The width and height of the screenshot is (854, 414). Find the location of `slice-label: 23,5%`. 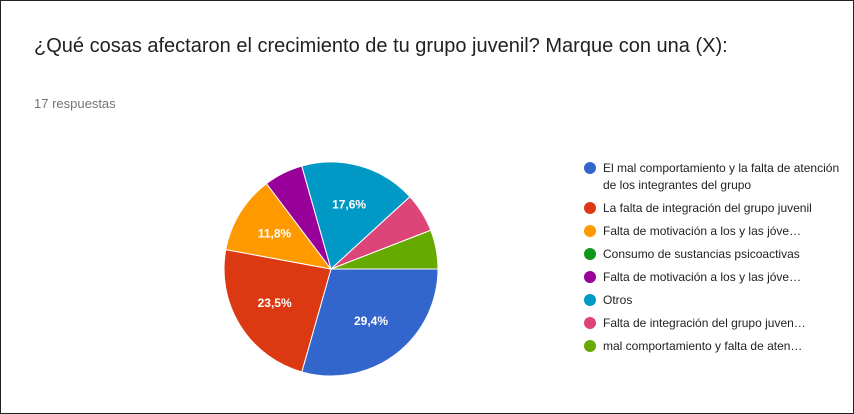

slice-label: 23,5% is located at coordinates (275, 303).